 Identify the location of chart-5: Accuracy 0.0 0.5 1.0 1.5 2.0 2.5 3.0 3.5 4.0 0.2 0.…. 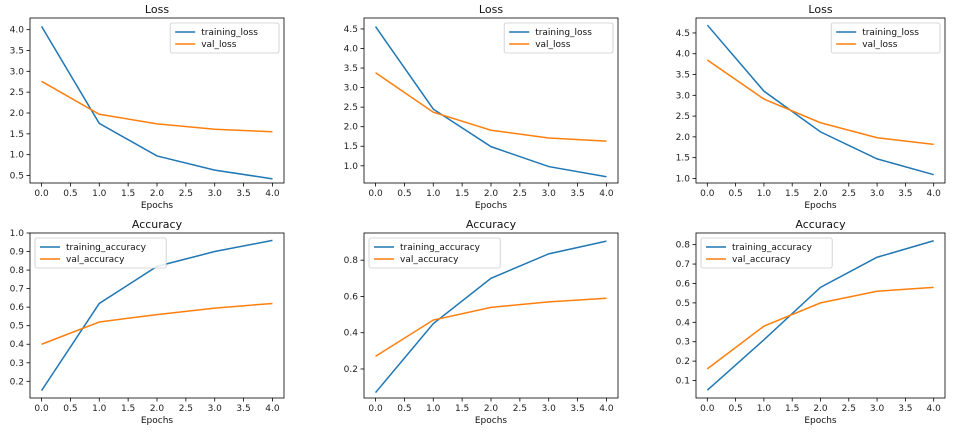
(481, 322).